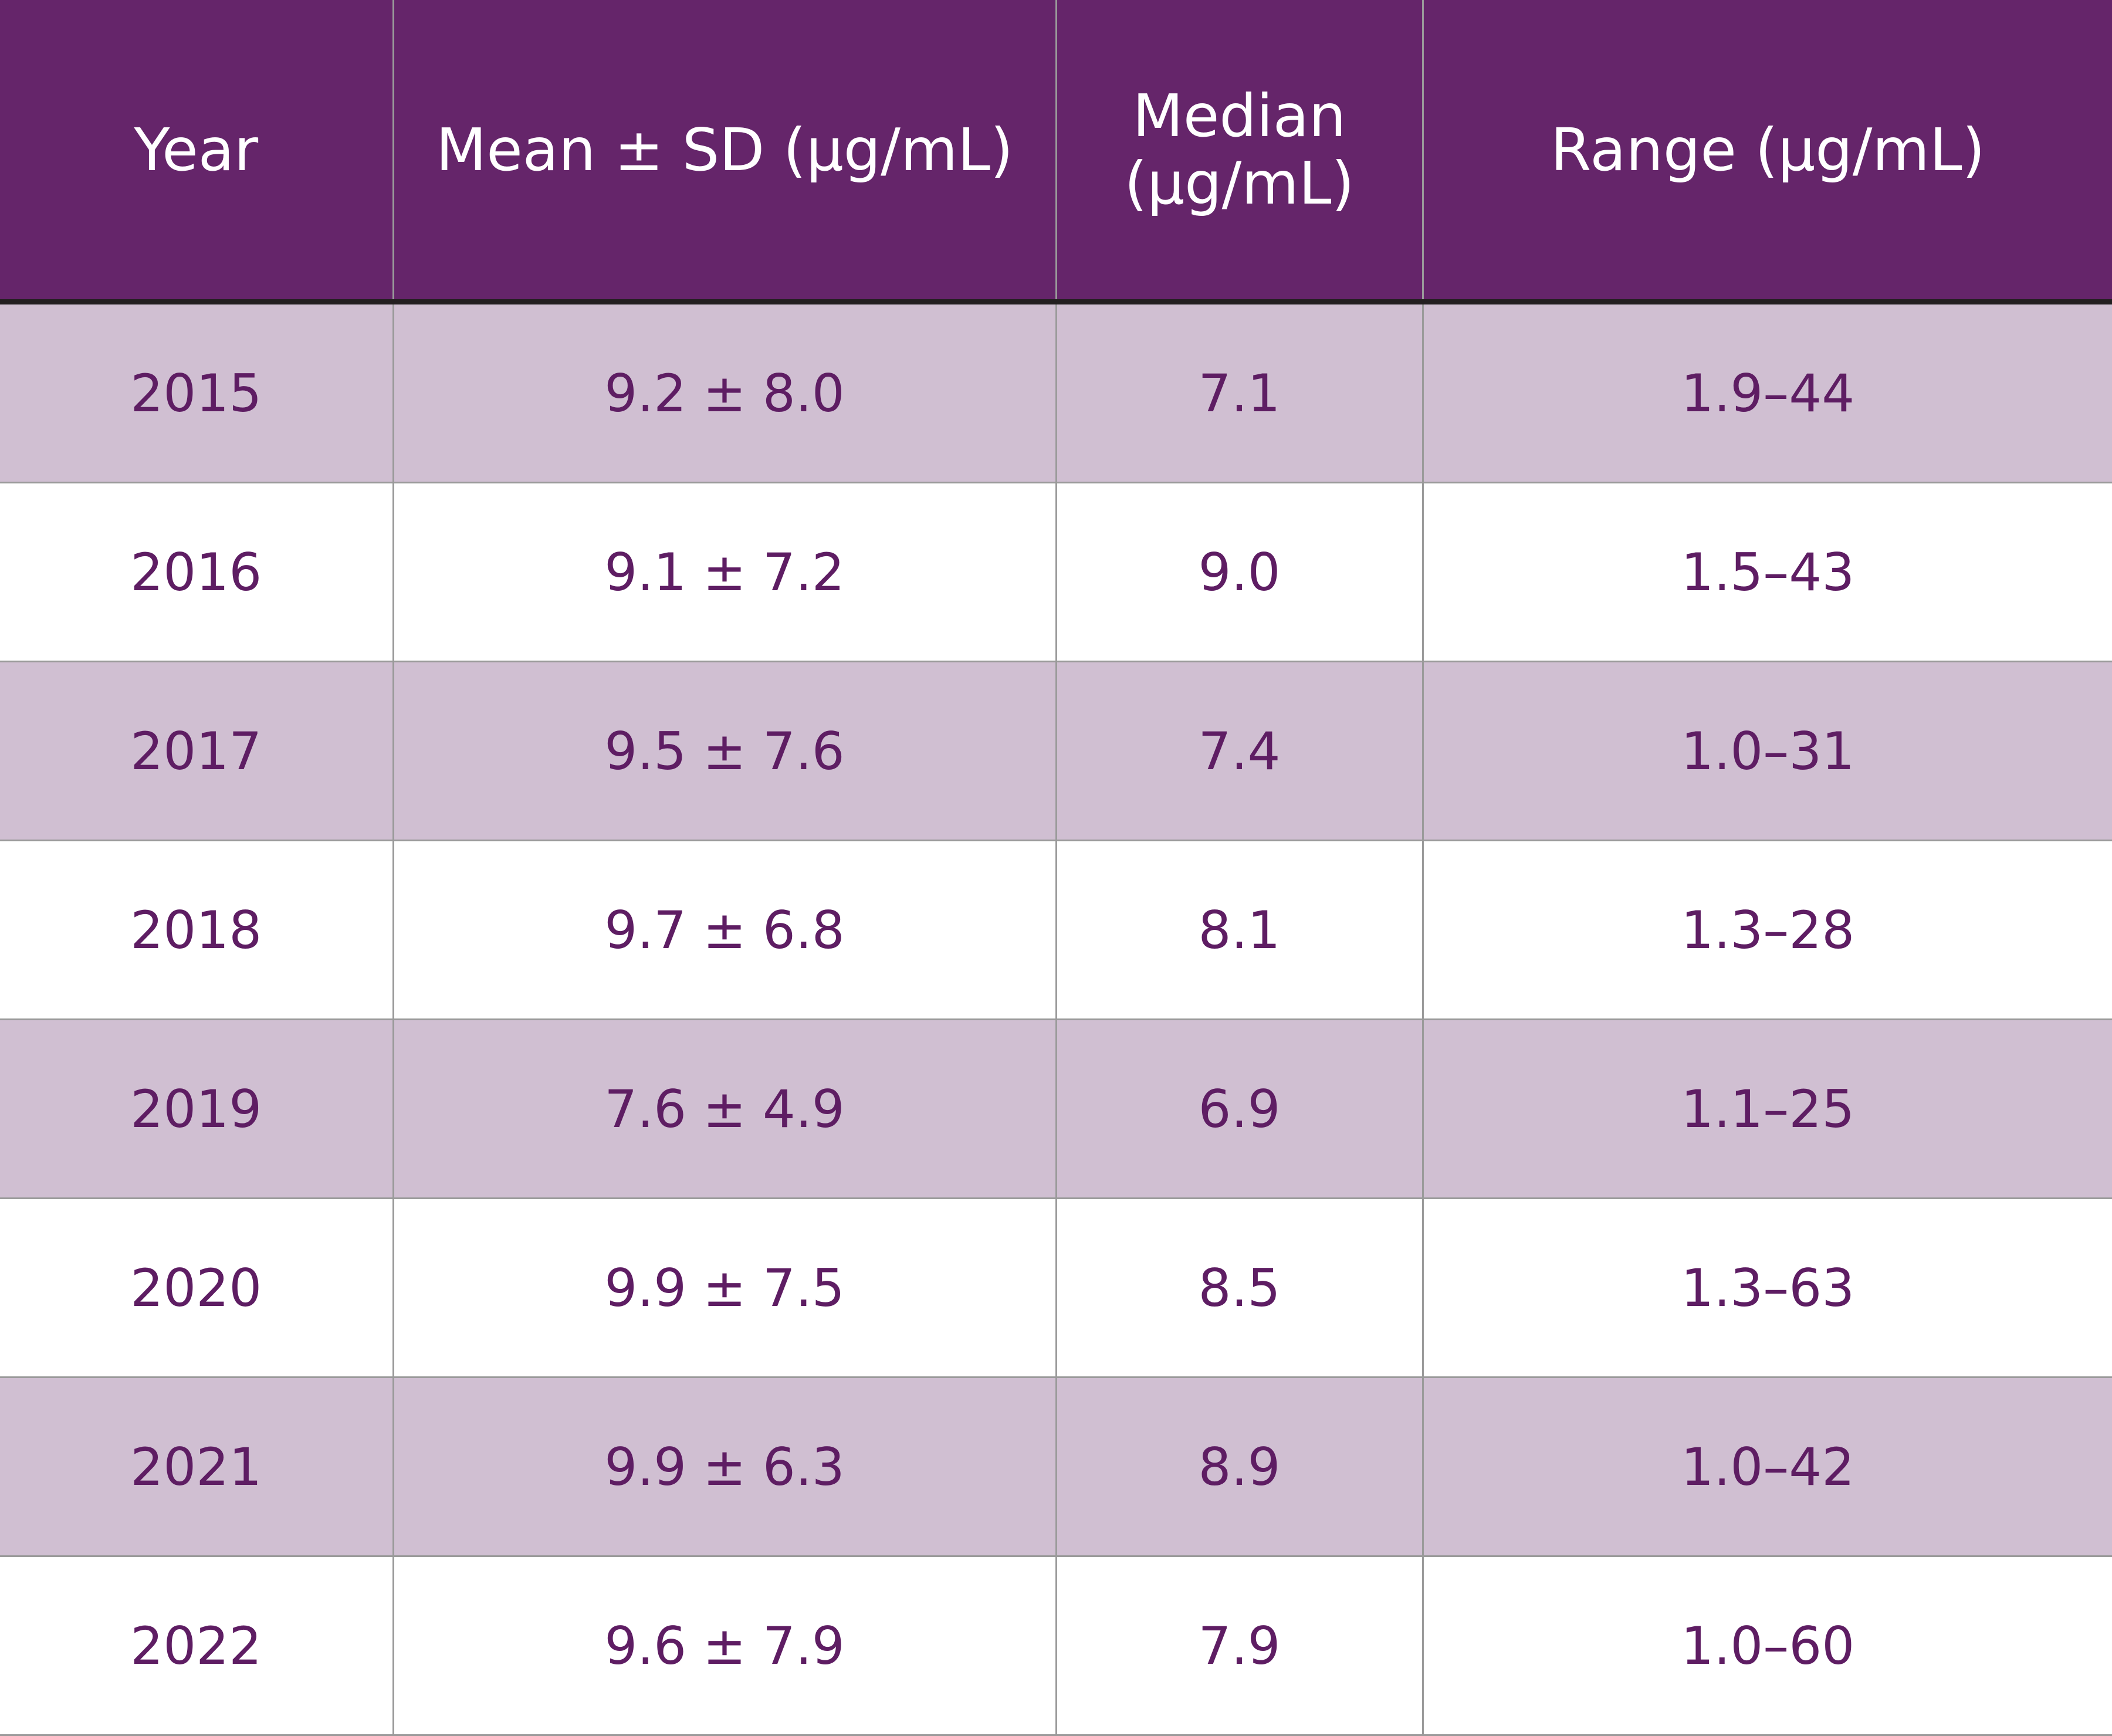 This screenshot has width=2112, height=1736. What do you see at coordinates (197, 152) in the screenshot?
I see `column-header: Year` at bounding box center [197, 152].